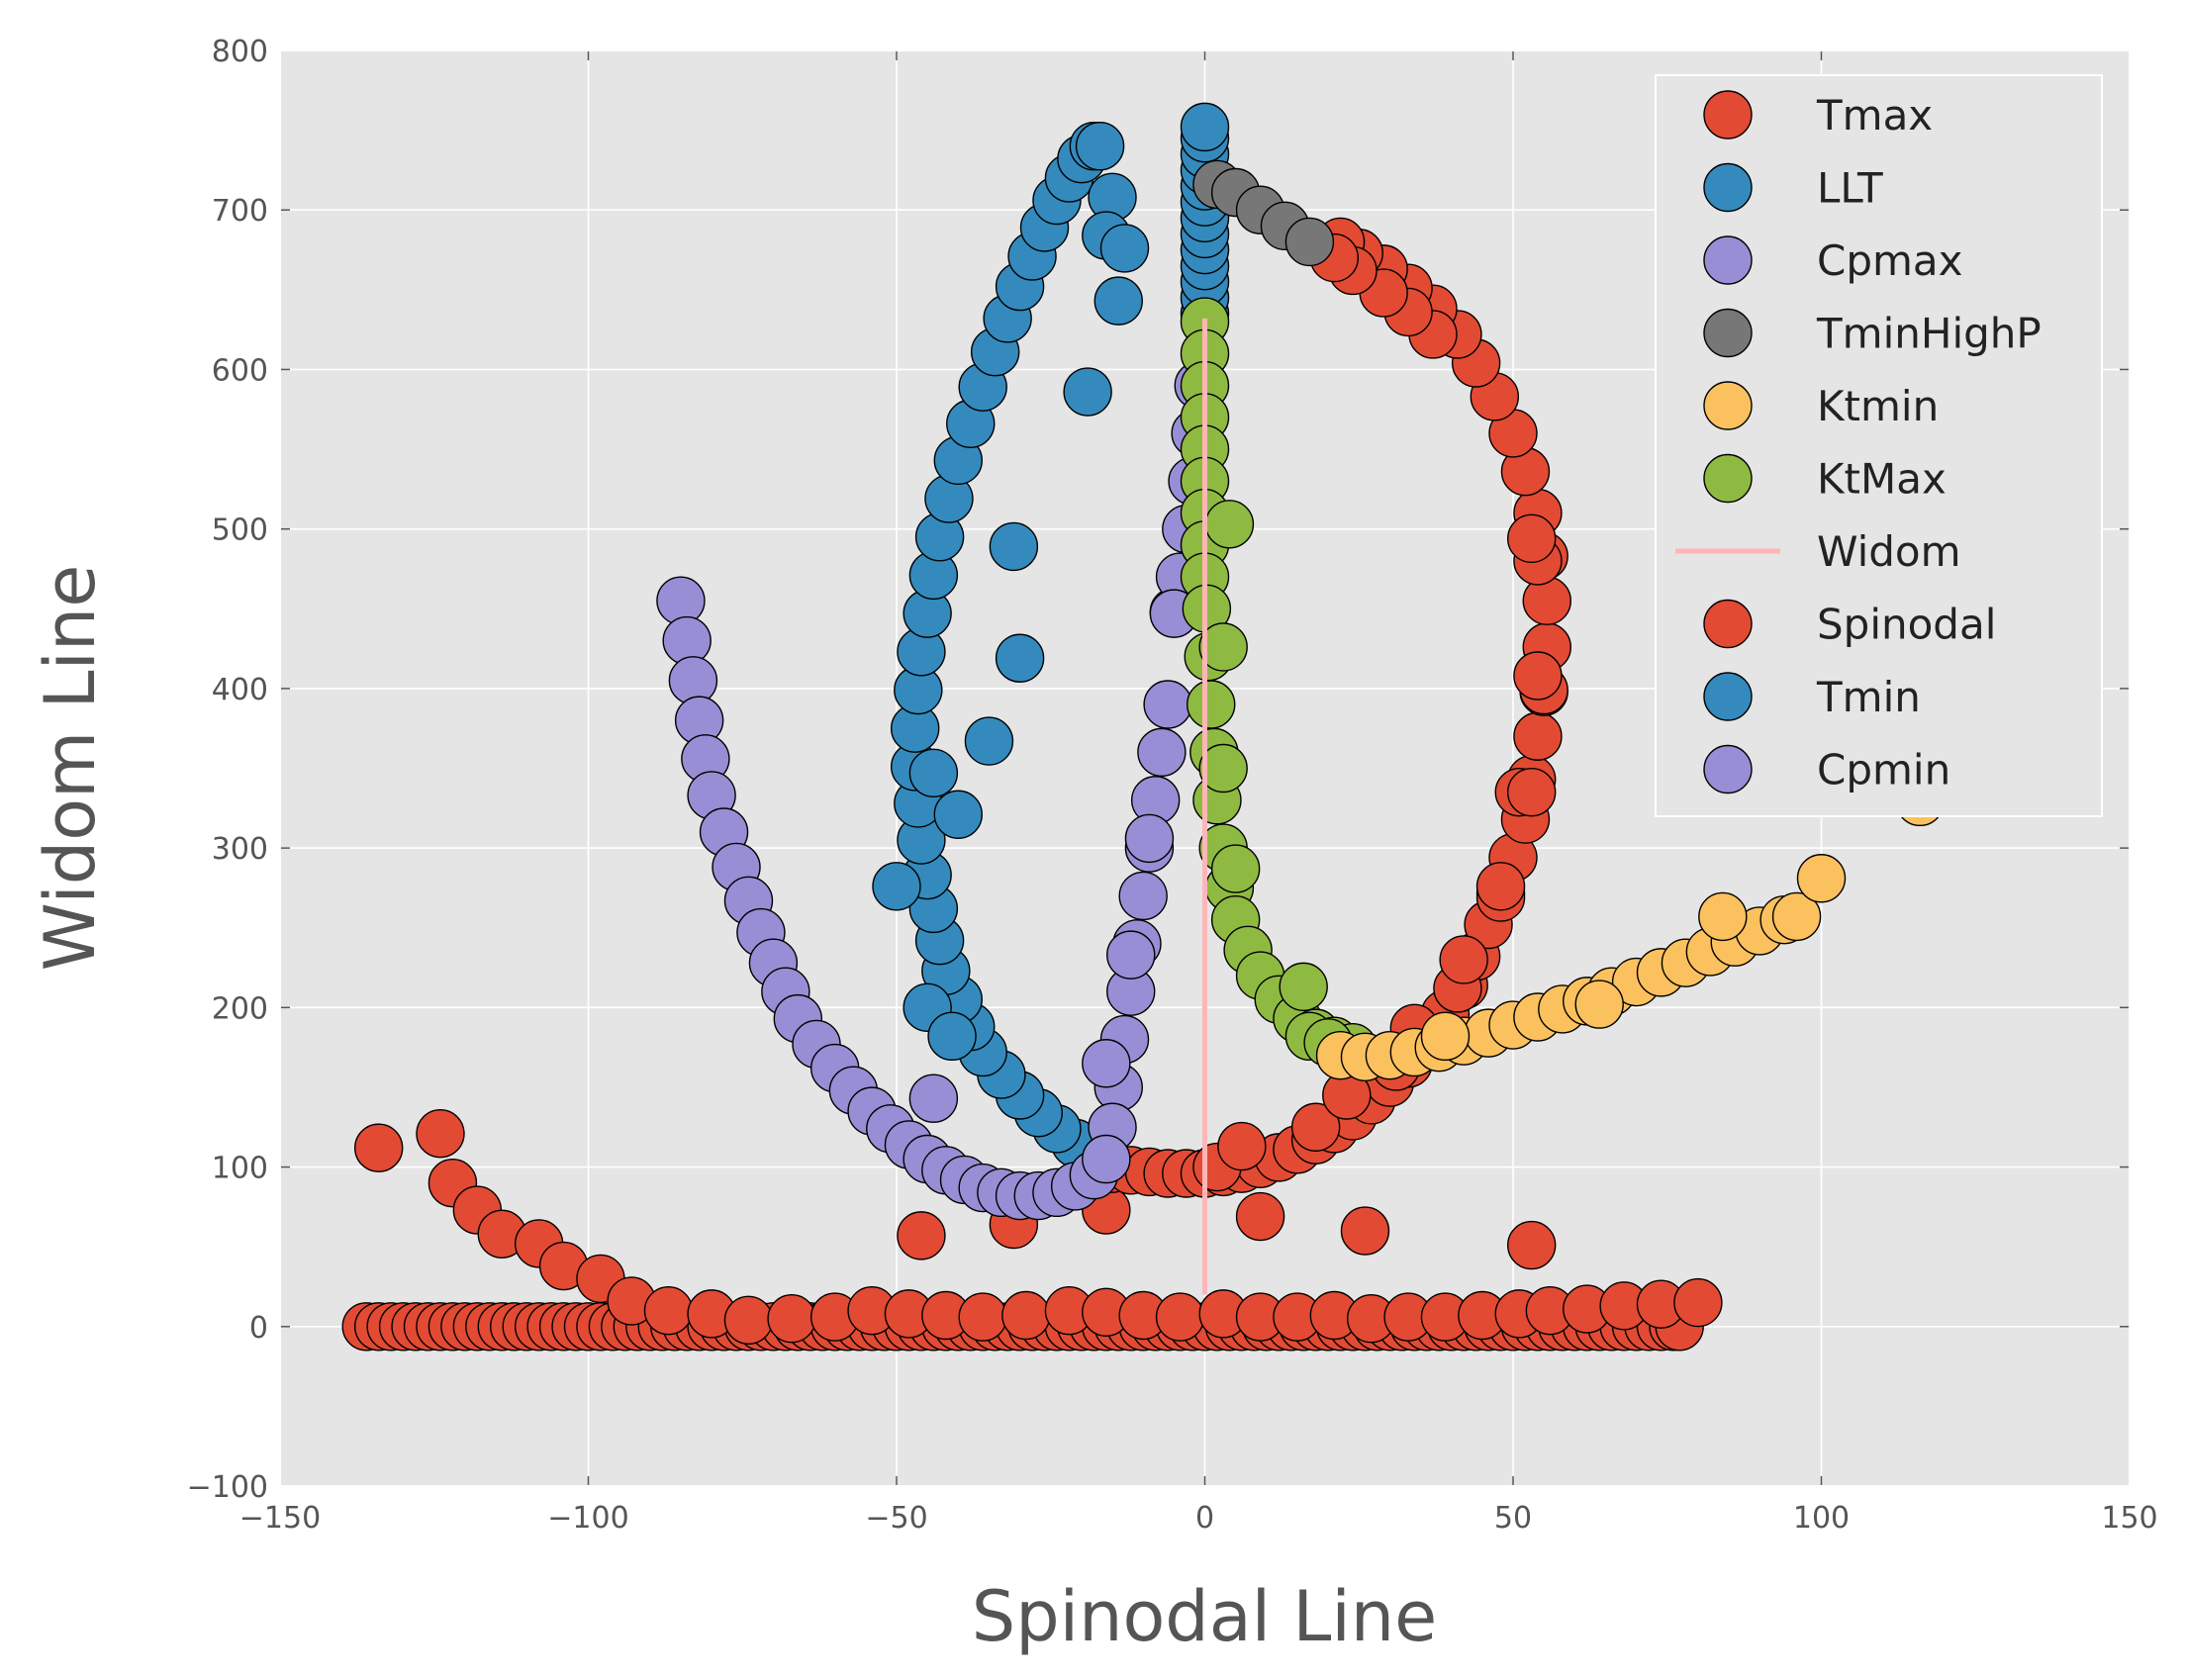 The image size is (2186, 1680). Describe the element at coordinates (240, 849) in the screenshot. I see `y-tick-label: 300` at that location.